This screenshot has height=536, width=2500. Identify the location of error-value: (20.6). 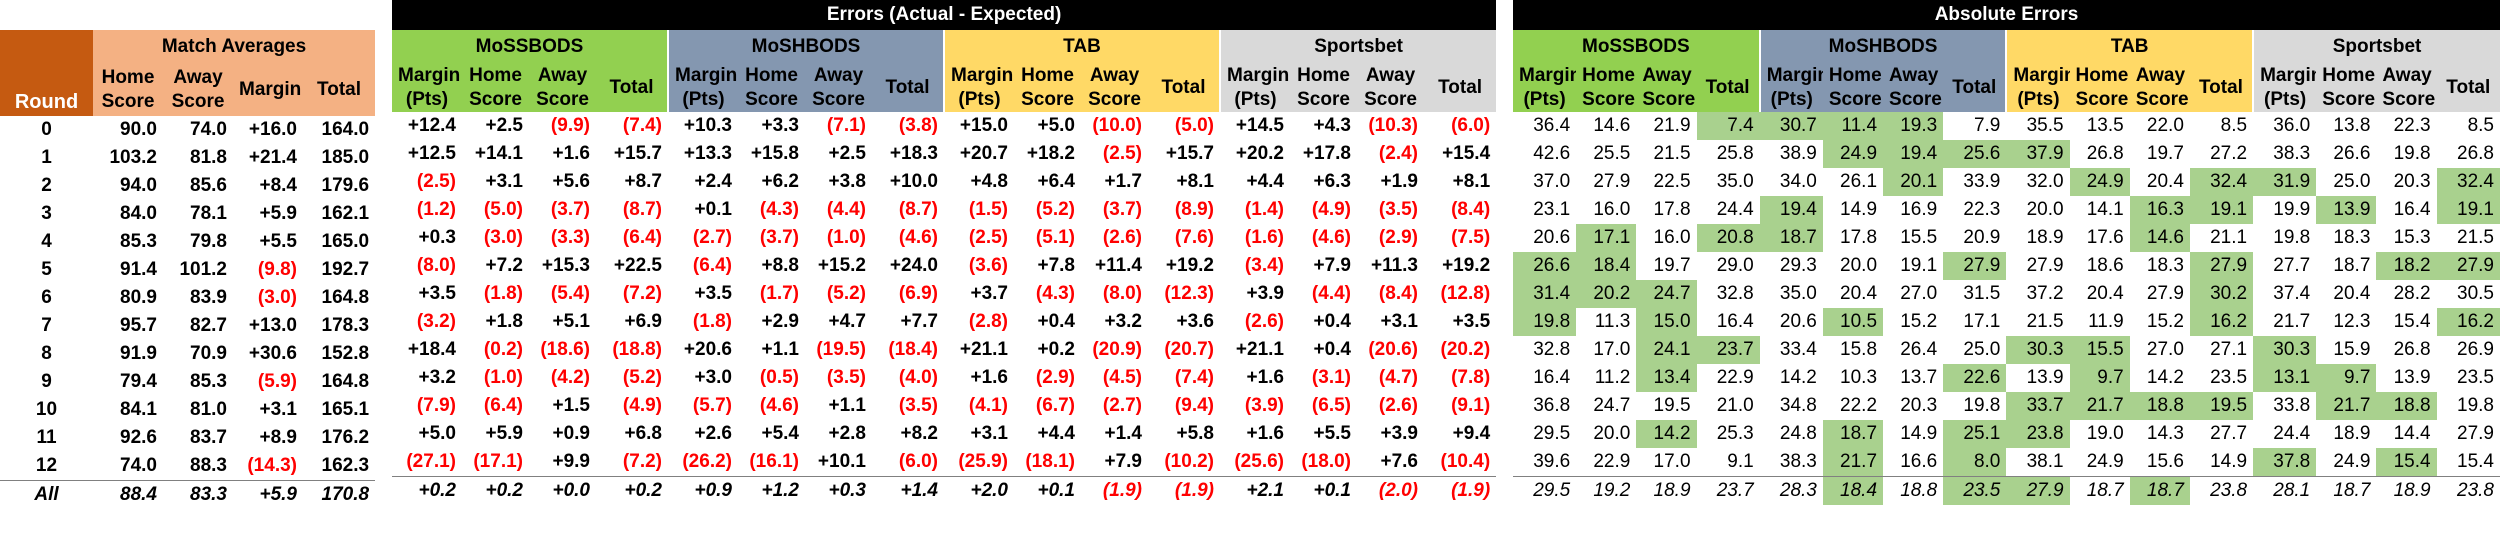
(1393, 349).